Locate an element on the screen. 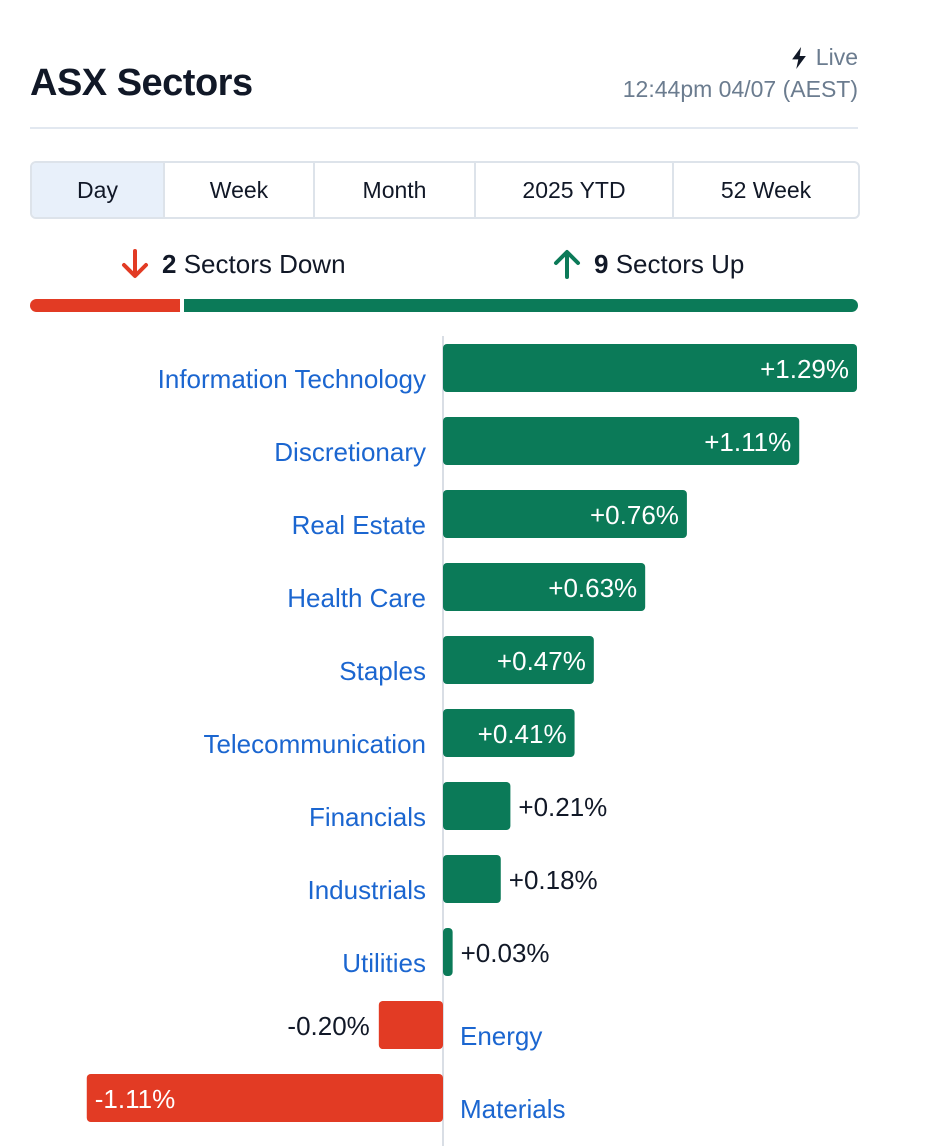 The width and height of the screenshot is (940, 1146). bar-information-technology is located at coordinates (650, 368).